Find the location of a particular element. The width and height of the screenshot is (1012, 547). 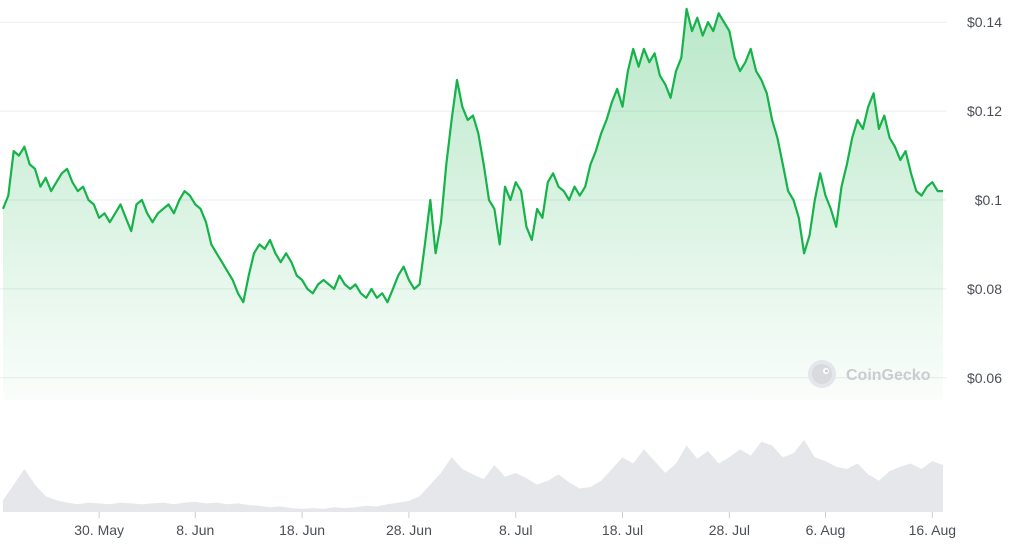

volume-area is located at coordinates (473, 476).